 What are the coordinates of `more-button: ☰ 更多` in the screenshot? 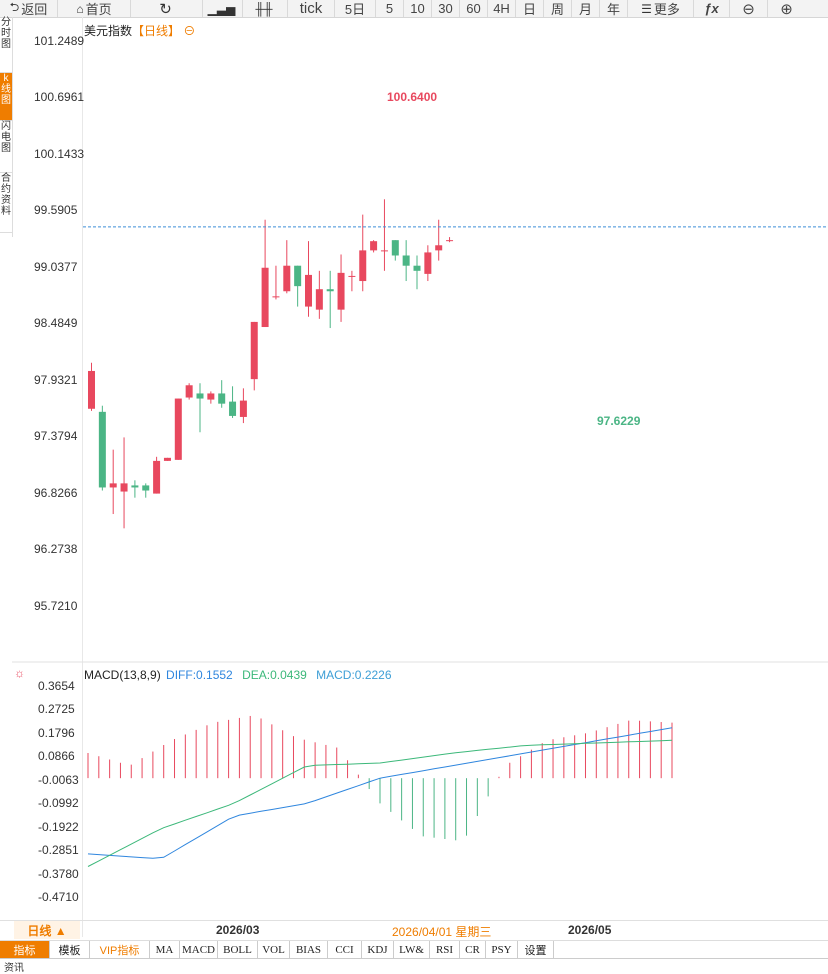 It's located at (661, 8).